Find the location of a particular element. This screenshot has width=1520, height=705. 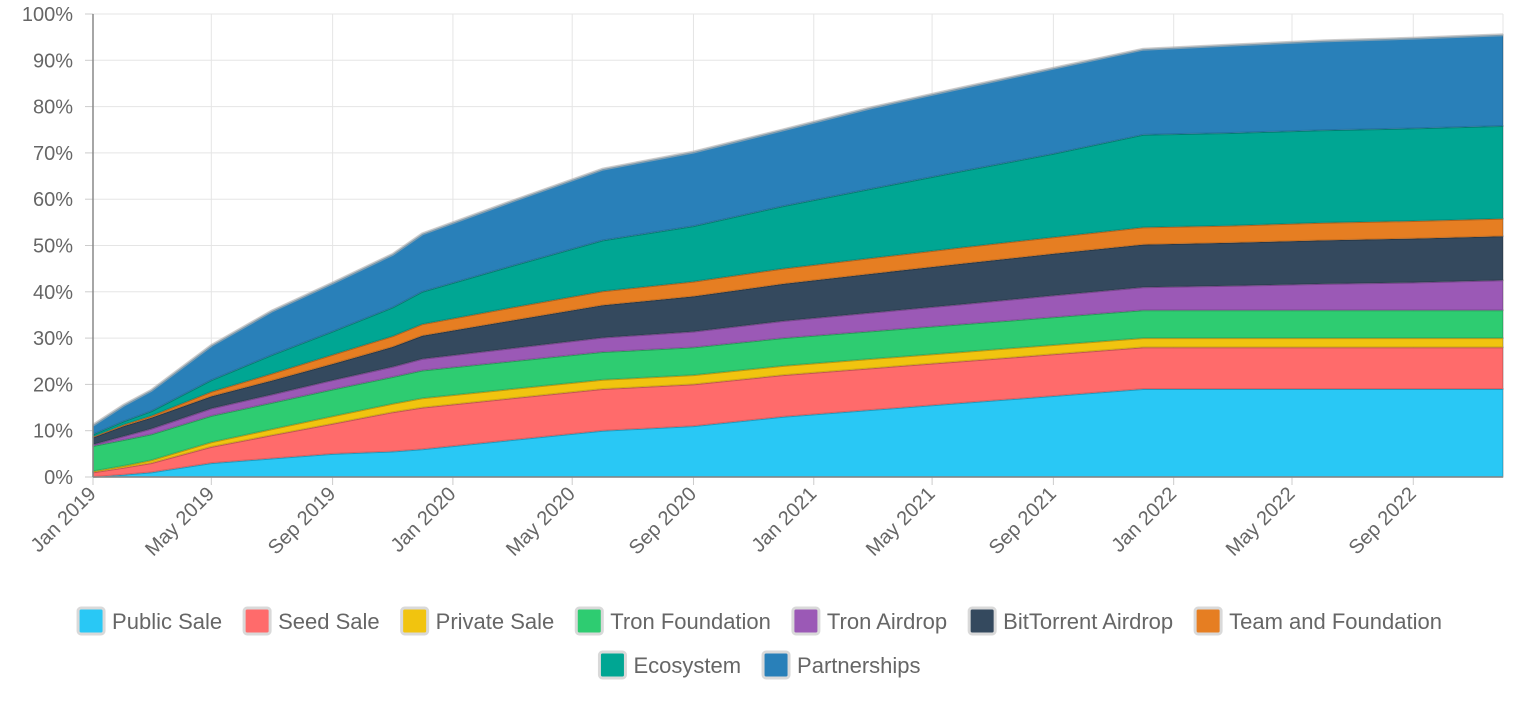

legend-label: Tron Foundation is located at coordinates (690, 621).